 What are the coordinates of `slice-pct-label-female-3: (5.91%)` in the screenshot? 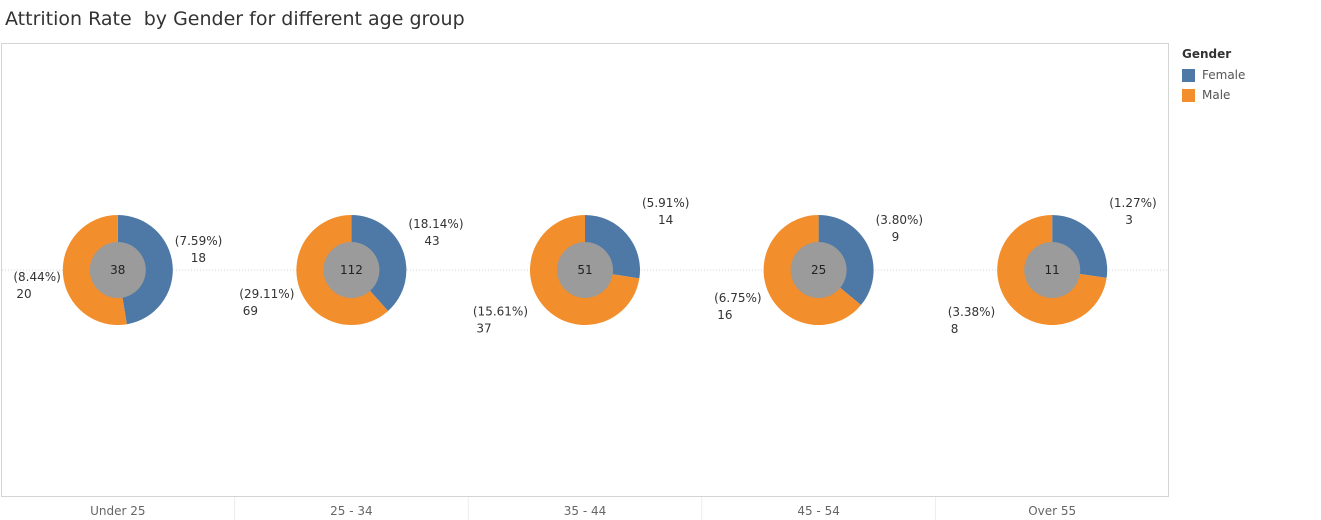 It's located at (665, 203).